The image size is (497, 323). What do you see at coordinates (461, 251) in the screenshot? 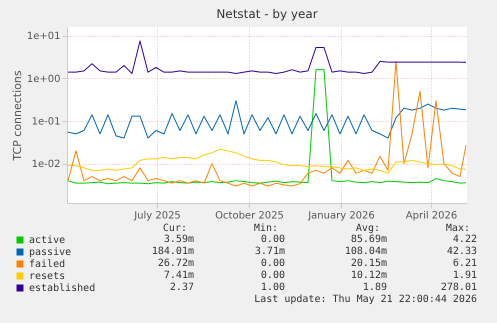
I see `text: 42.33` at bounding box center [461, 251].